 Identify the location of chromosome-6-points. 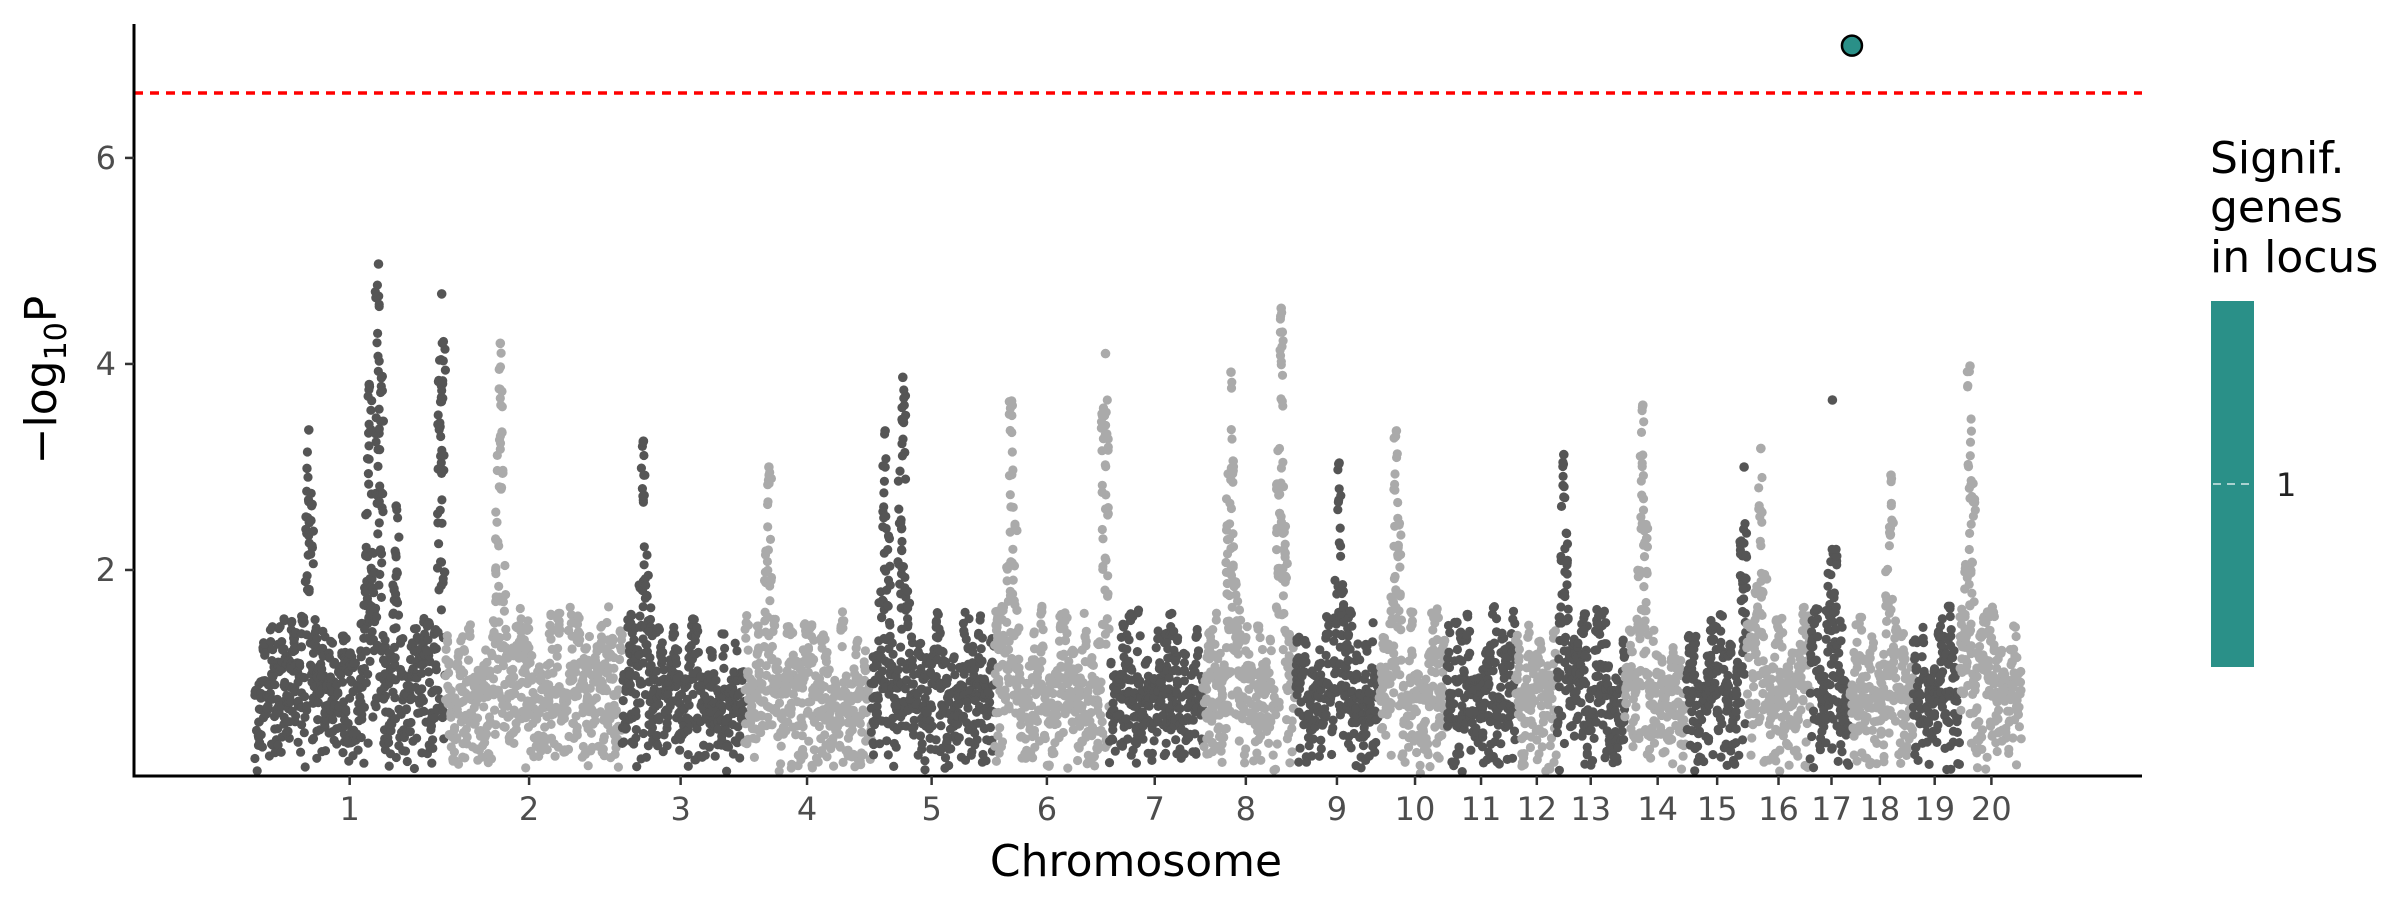
(1052, 560).